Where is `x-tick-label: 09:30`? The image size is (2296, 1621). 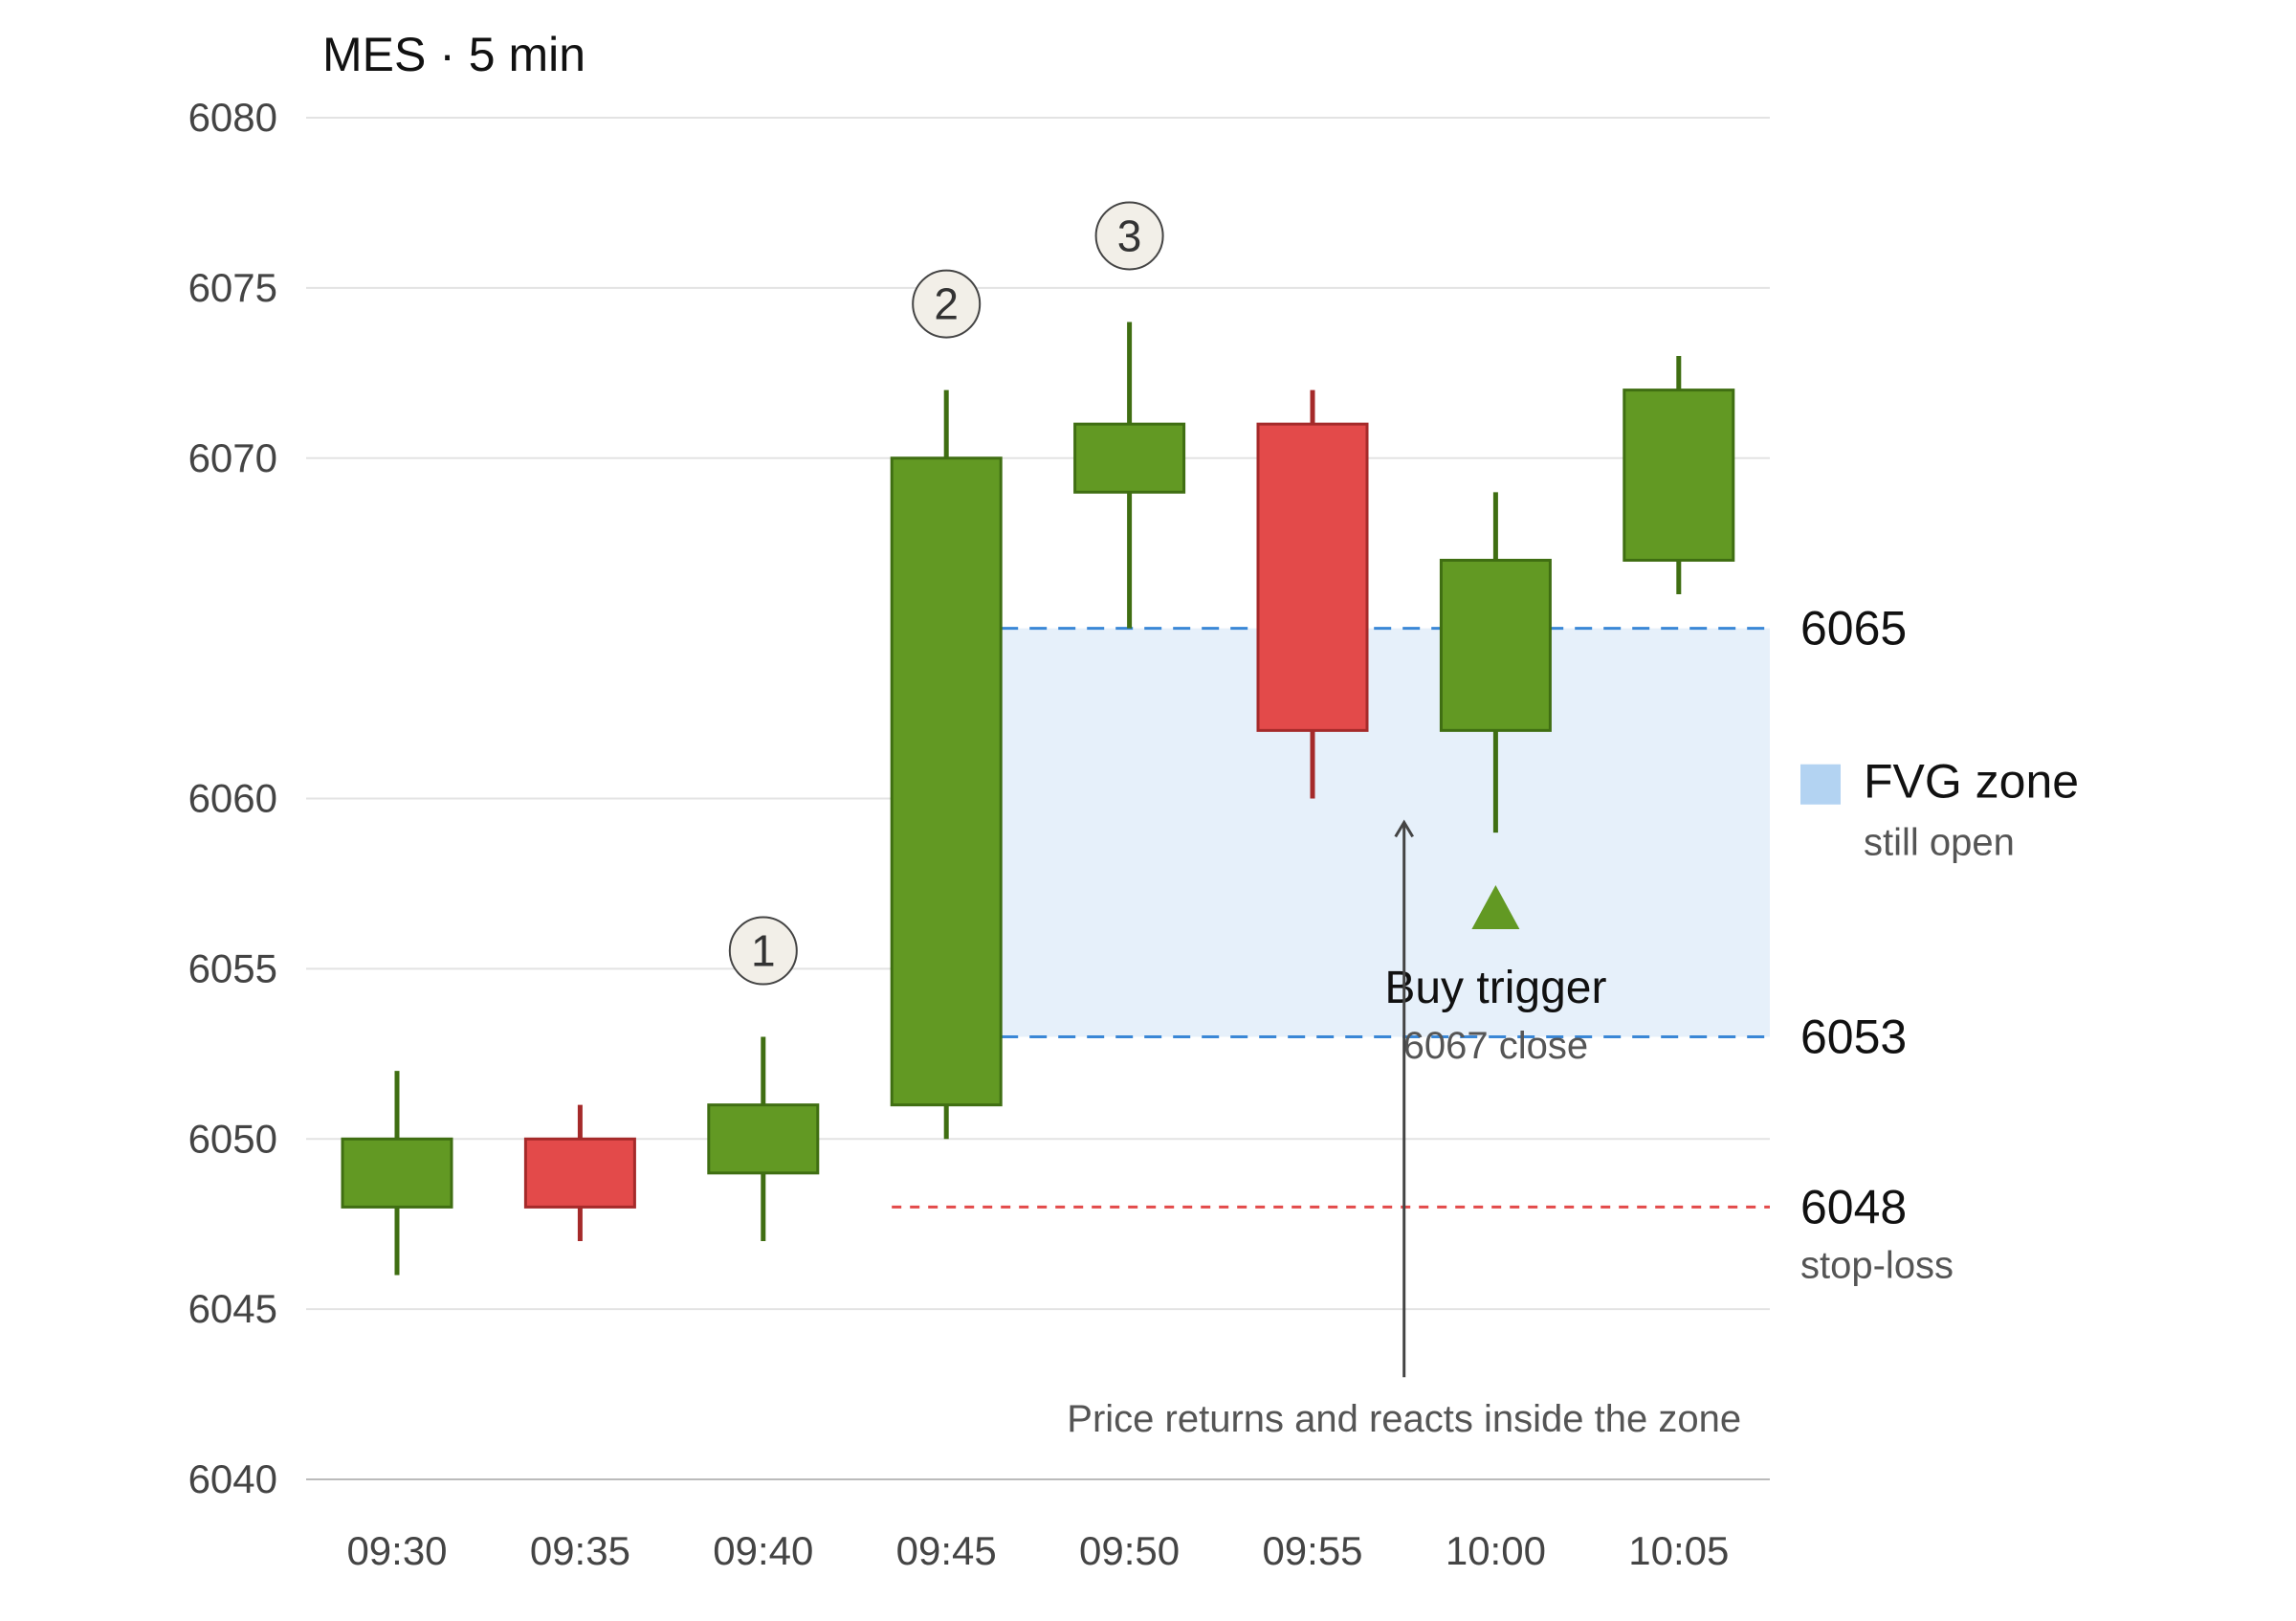 x-tick-label: 09:30 is located at coordinates (396, 1550).